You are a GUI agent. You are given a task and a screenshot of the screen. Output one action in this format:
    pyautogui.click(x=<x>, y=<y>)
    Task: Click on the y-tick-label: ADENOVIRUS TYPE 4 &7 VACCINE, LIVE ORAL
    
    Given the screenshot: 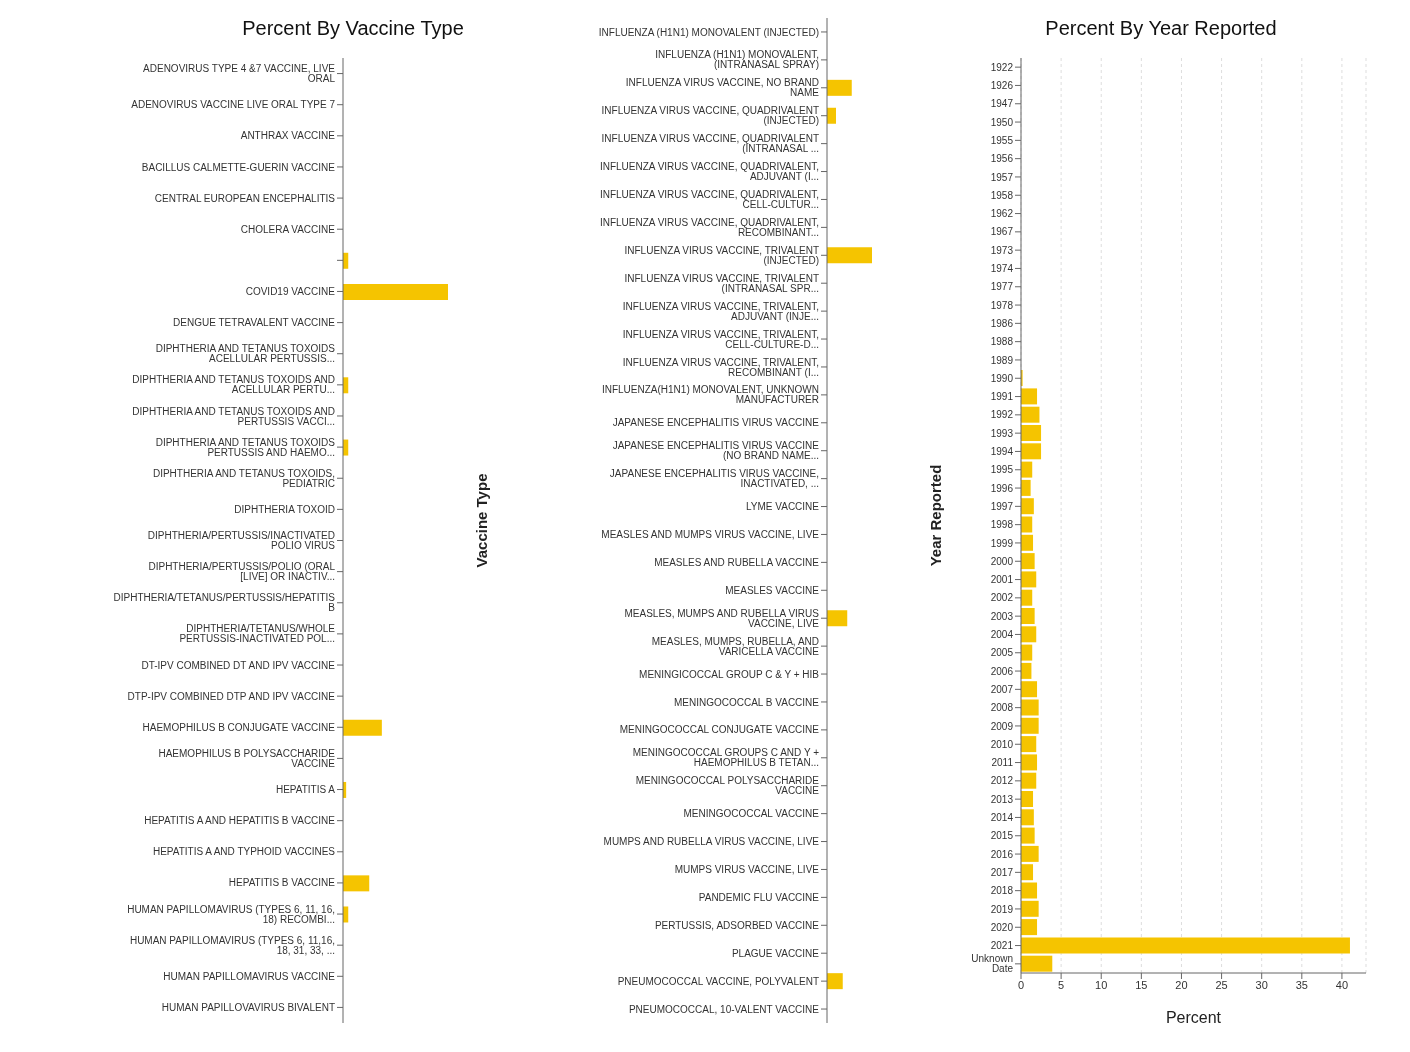 What is the action you would take?
    pyautogui.click(x=239, y=74)
    